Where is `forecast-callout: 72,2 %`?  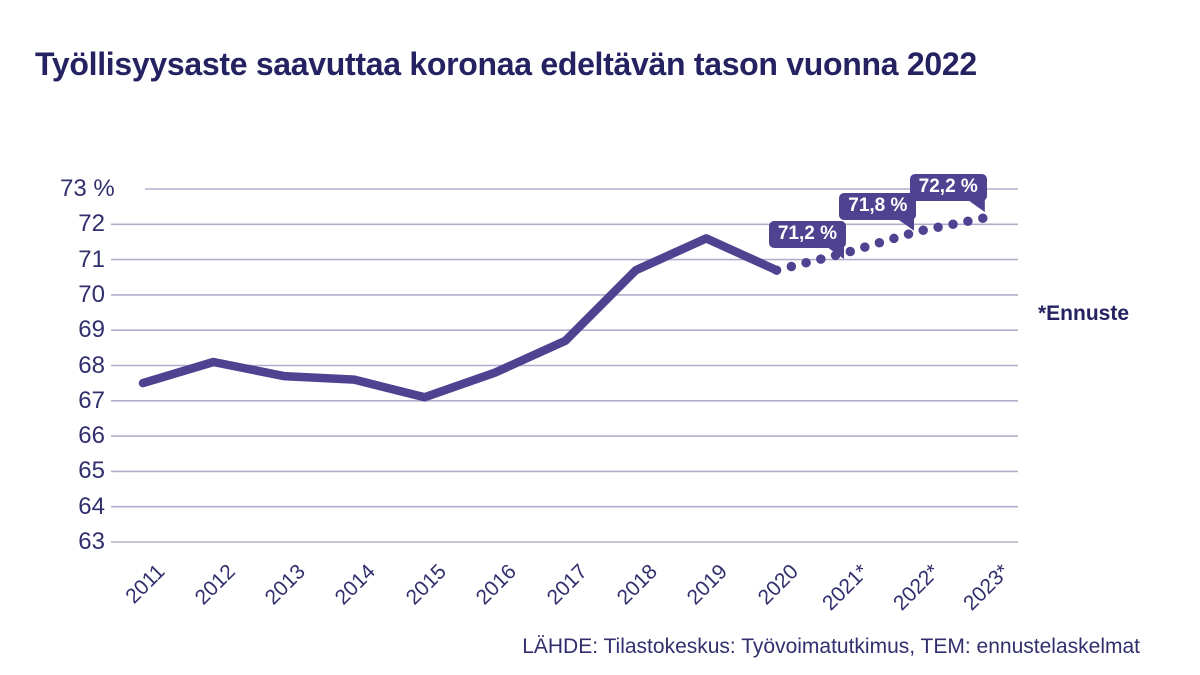 forecast-callout: 72,2 % is located at coordinates (948, 193).